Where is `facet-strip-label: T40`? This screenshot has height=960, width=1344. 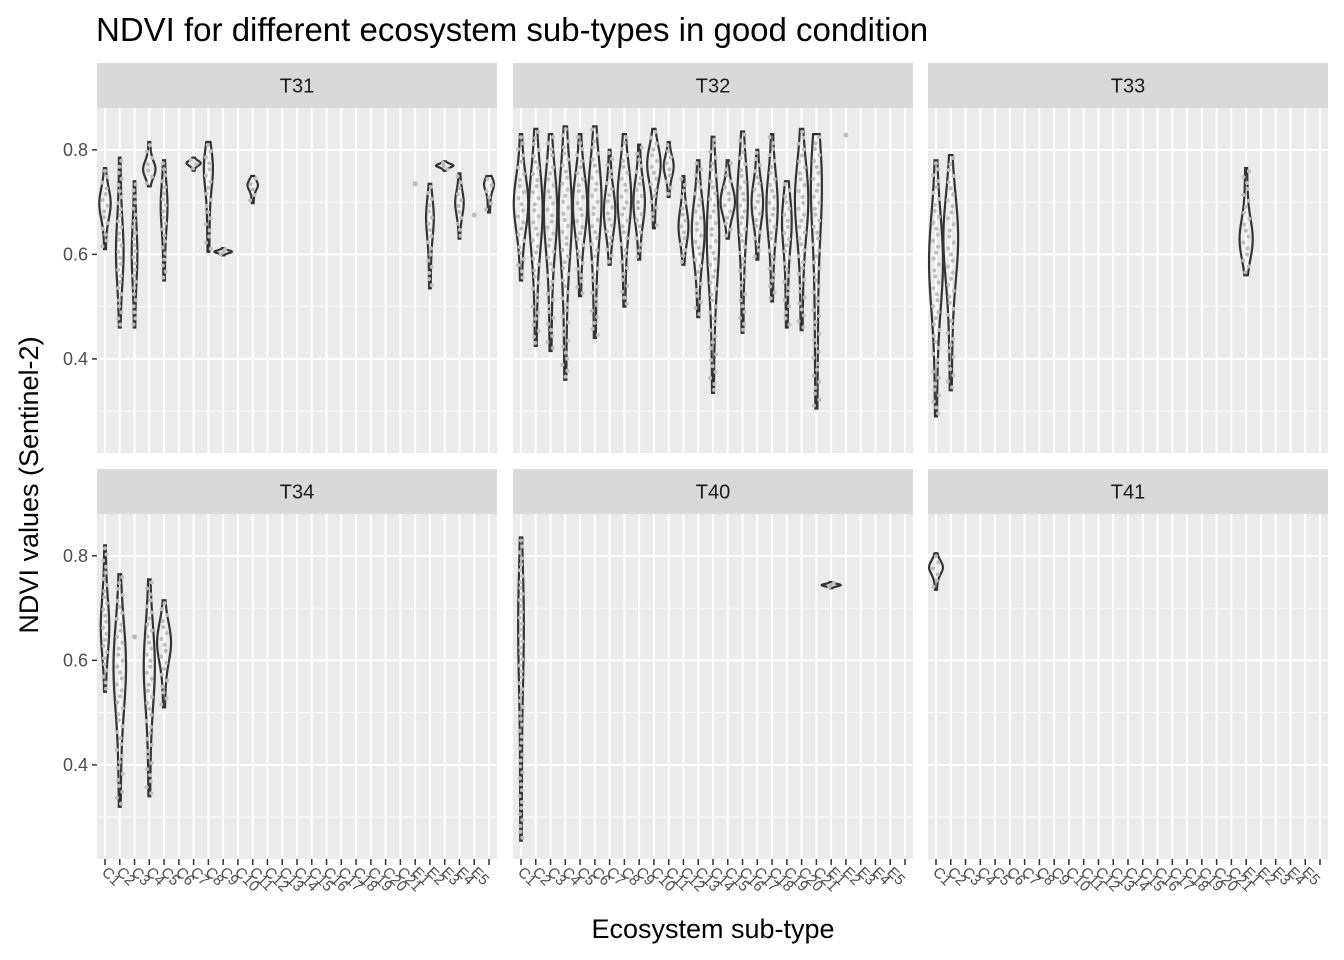 facet-strip-label: T40 is located at coordinates (713, 493).